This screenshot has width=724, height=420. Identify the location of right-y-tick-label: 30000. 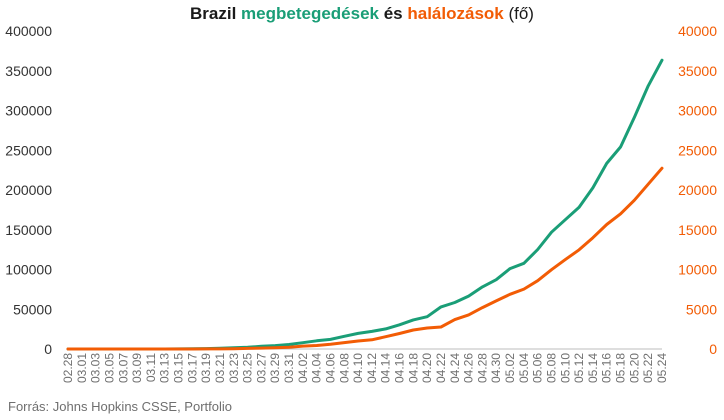
(697, 111).